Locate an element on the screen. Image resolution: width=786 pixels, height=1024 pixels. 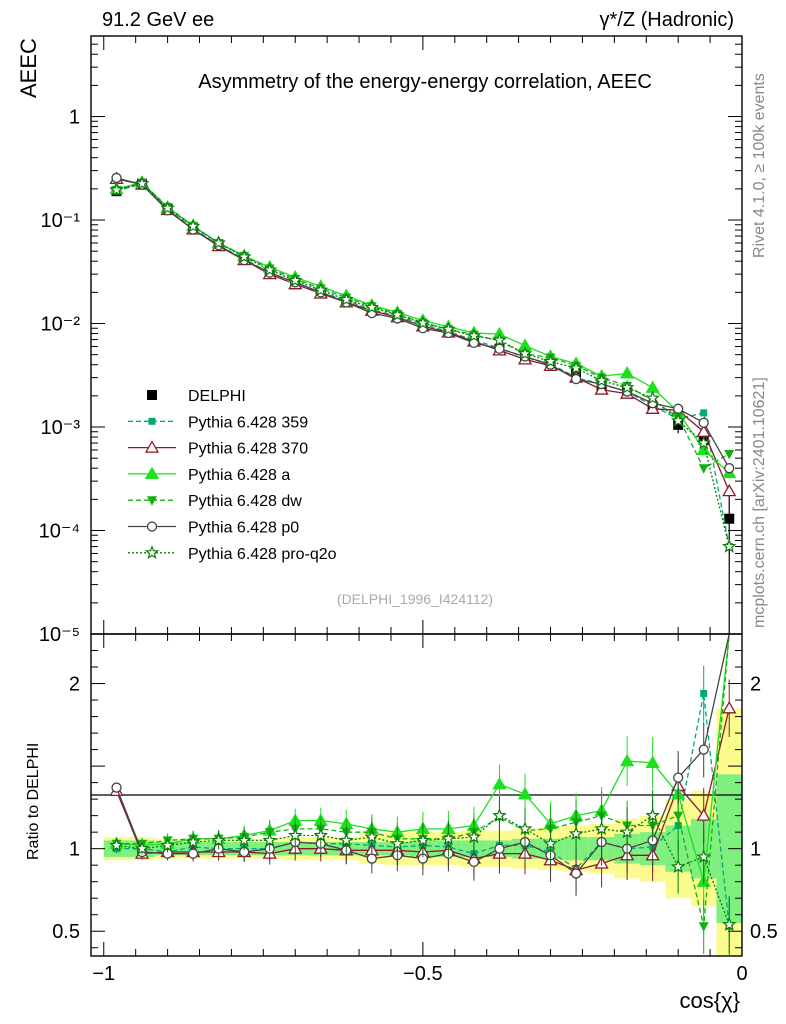
legend-label: Pythia 6.428 pro-q2o is located at coordinates (262, 554).